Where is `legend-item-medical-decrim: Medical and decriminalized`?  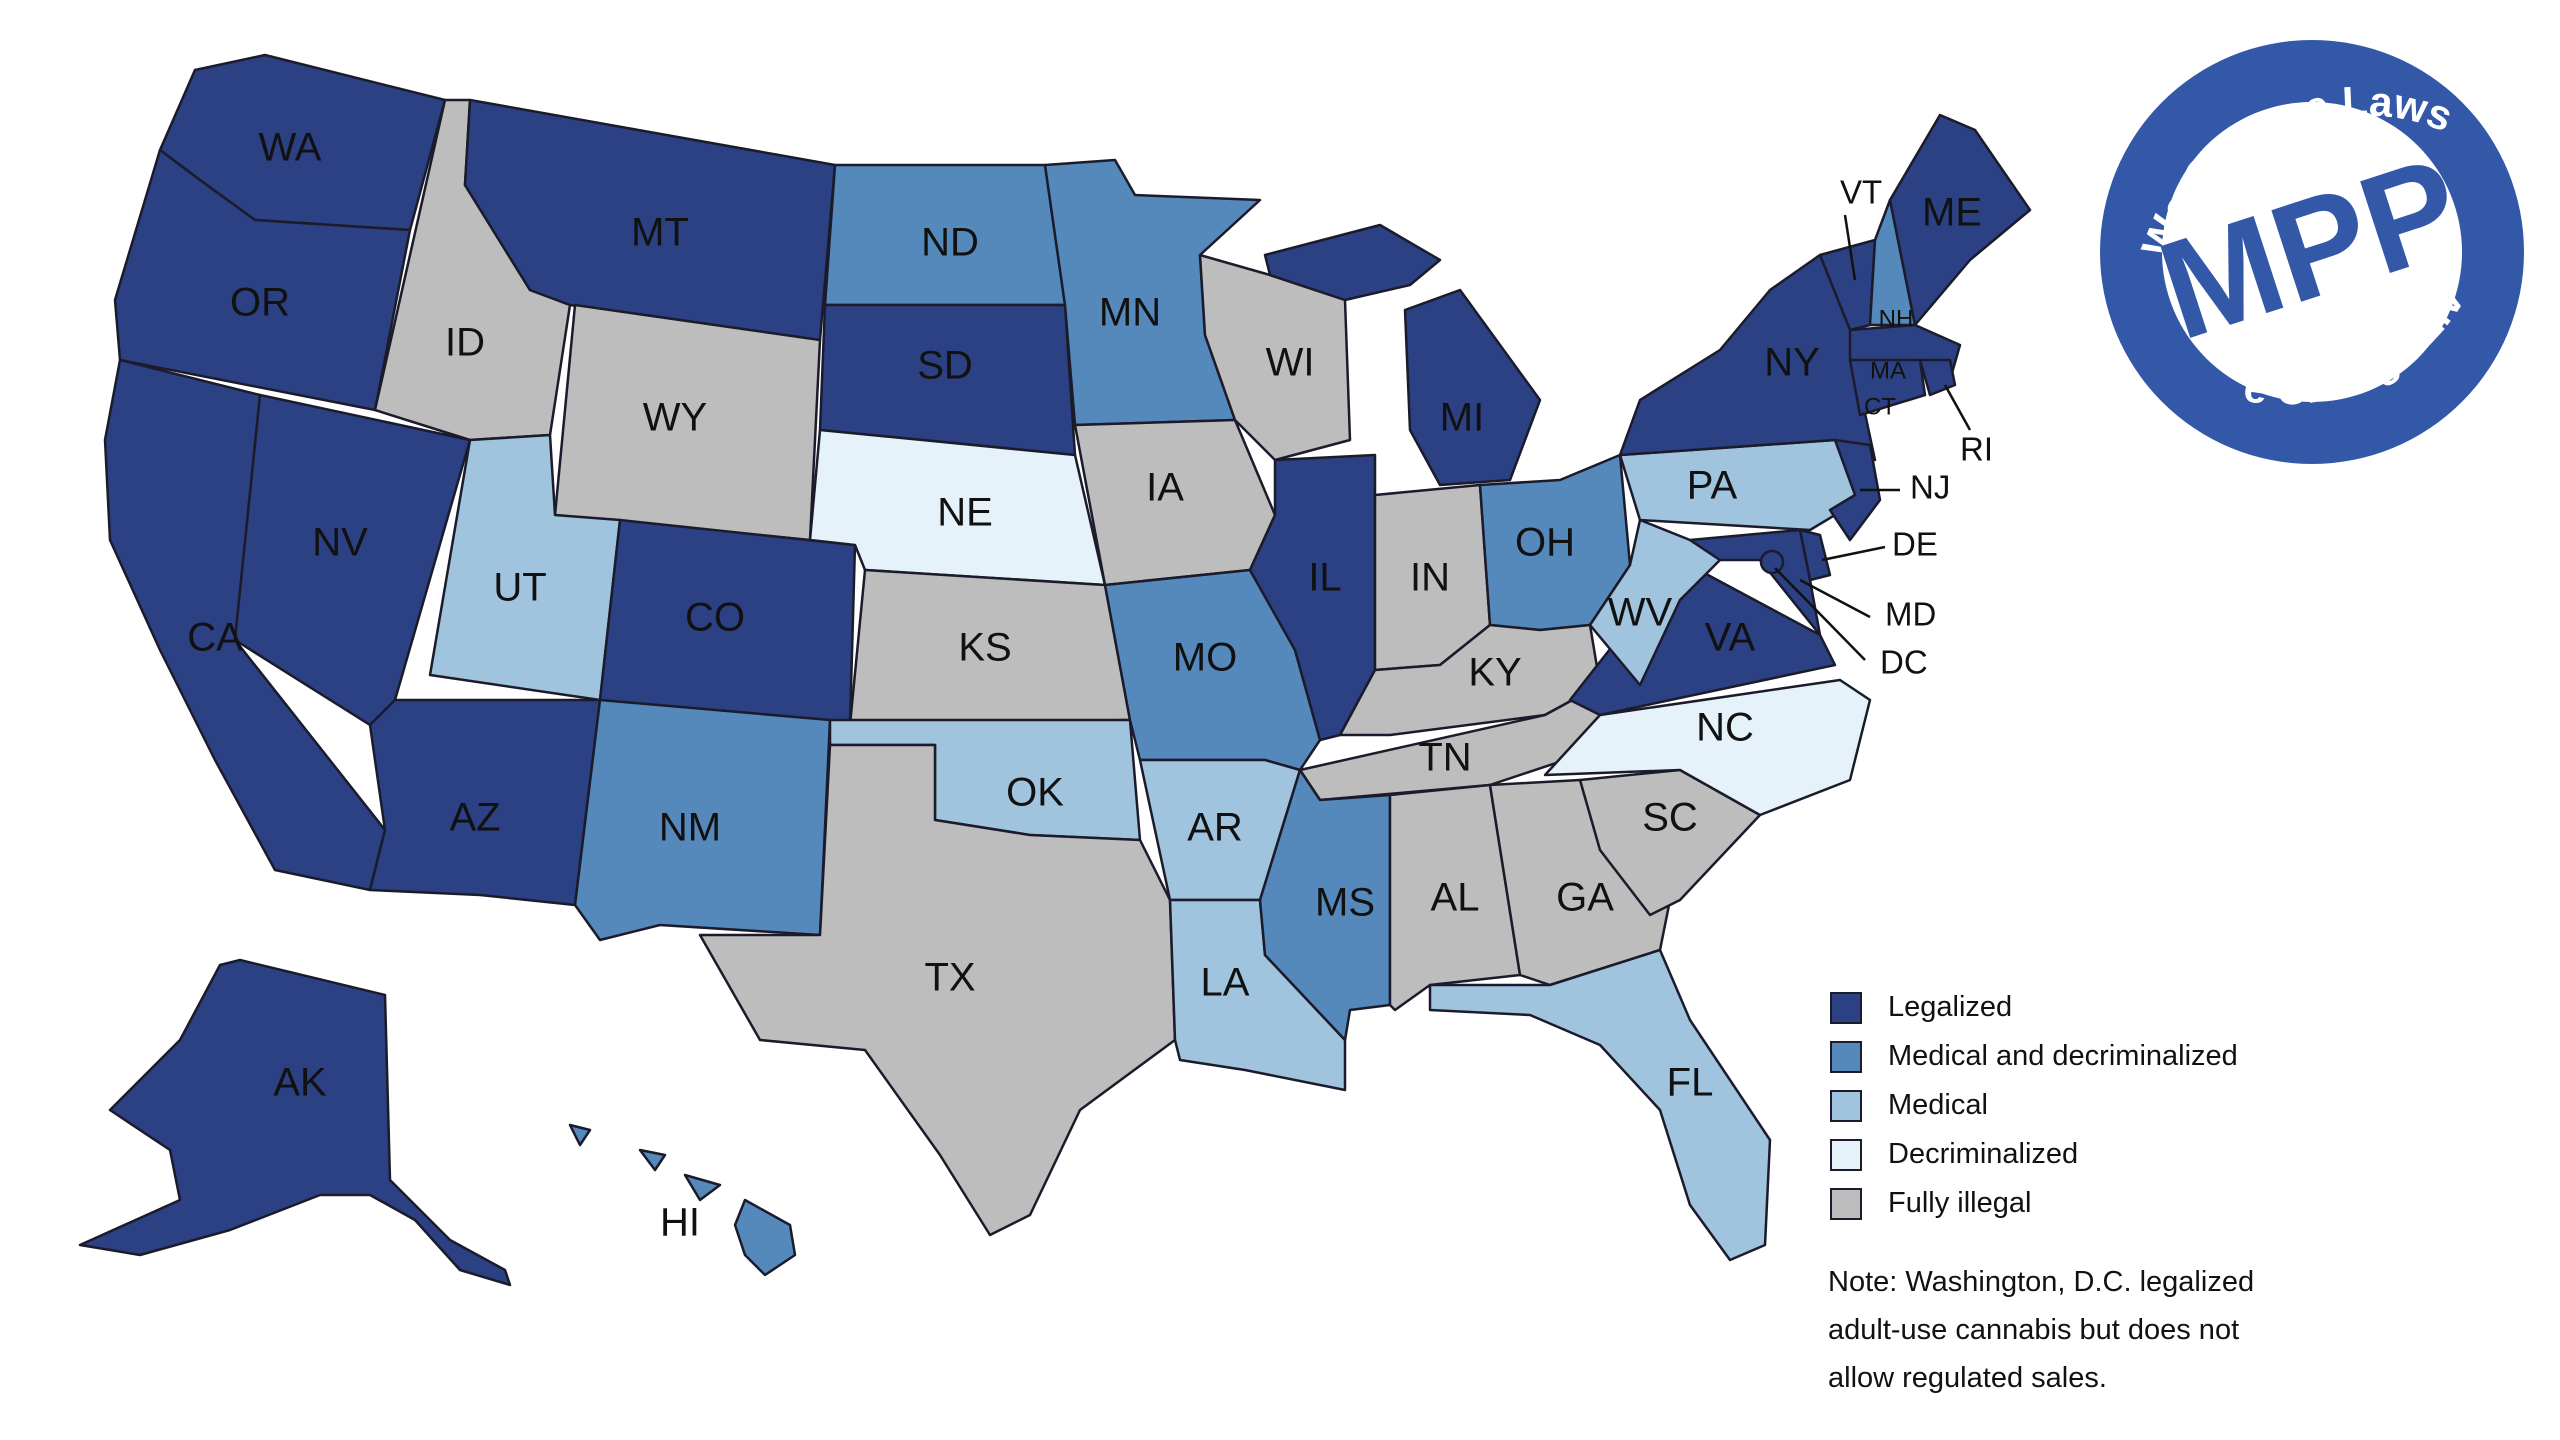
legend-item-medical-decrim: Medical and decriminalized is located at coordinates (2130, 1056).